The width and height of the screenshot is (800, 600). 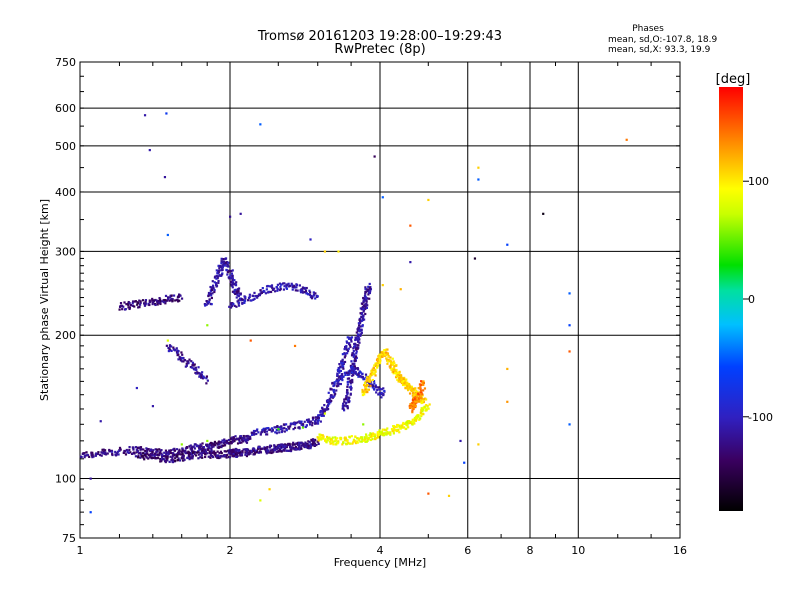 I want to click on colorbar-tick-label: -100, so click(x=760, y=417).